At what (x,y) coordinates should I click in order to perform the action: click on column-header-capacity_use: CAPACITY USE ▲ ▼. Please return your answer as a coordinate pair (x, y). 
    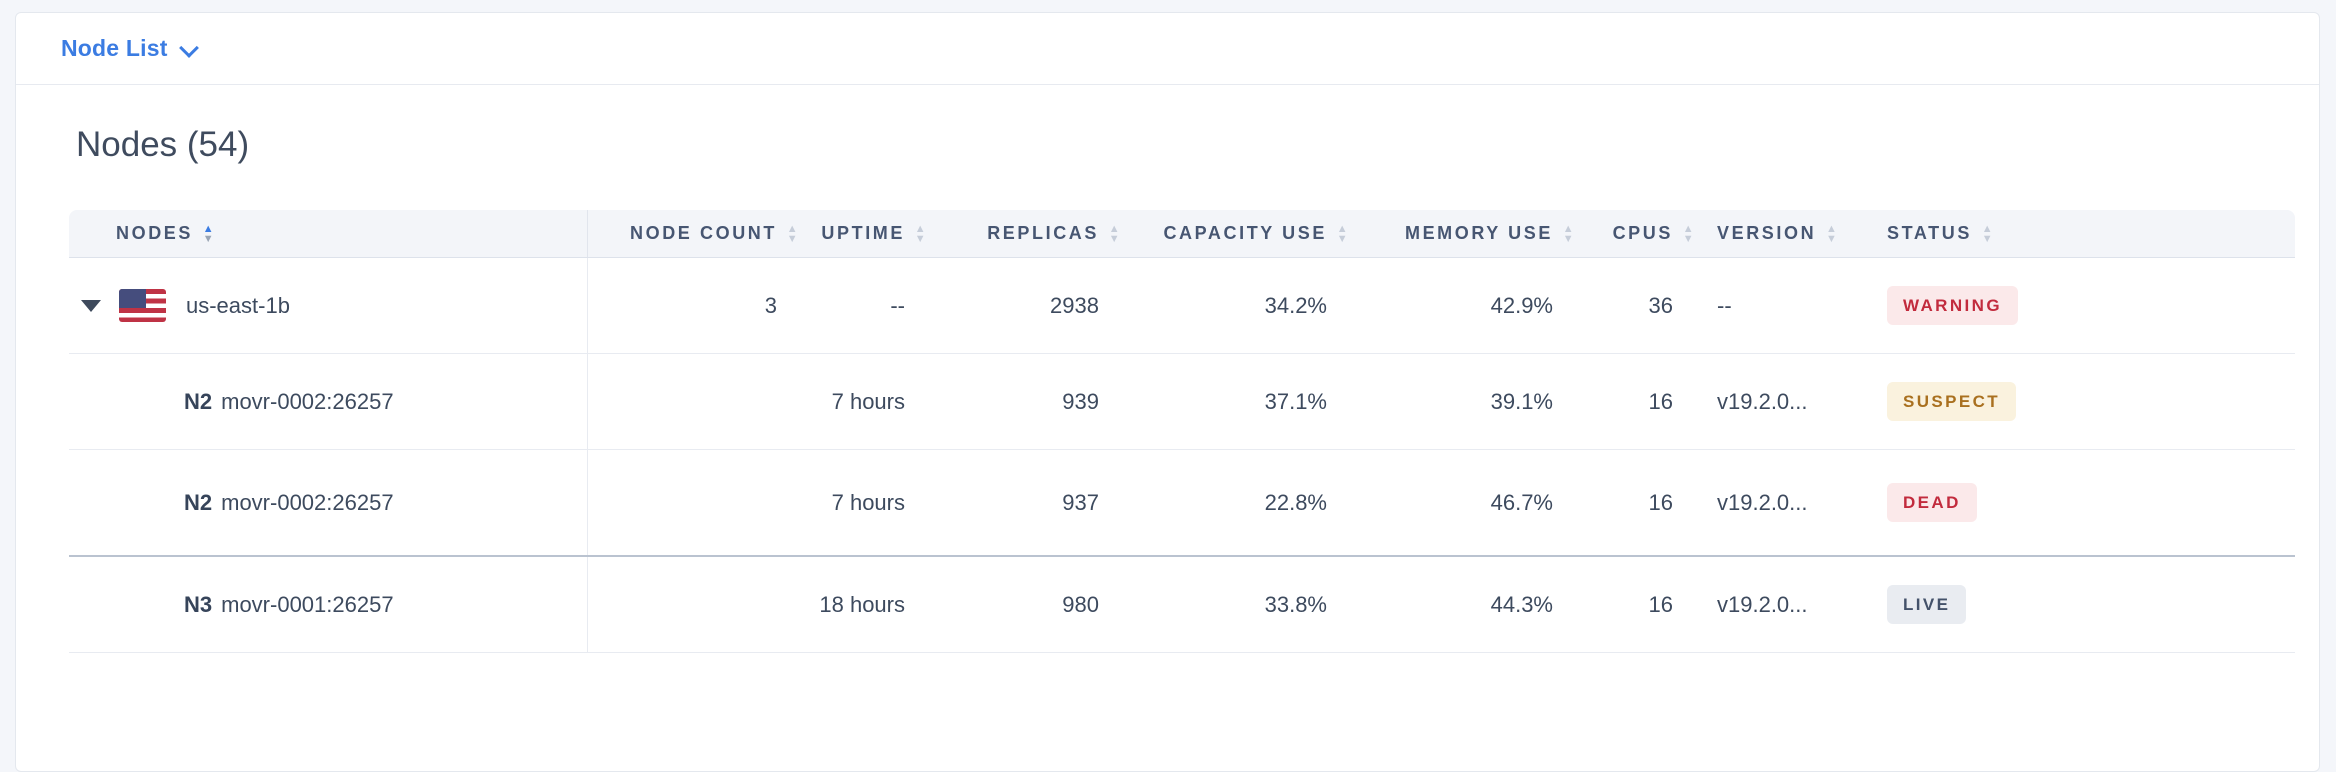
    Looking at the image, I should click on (1237, 233).